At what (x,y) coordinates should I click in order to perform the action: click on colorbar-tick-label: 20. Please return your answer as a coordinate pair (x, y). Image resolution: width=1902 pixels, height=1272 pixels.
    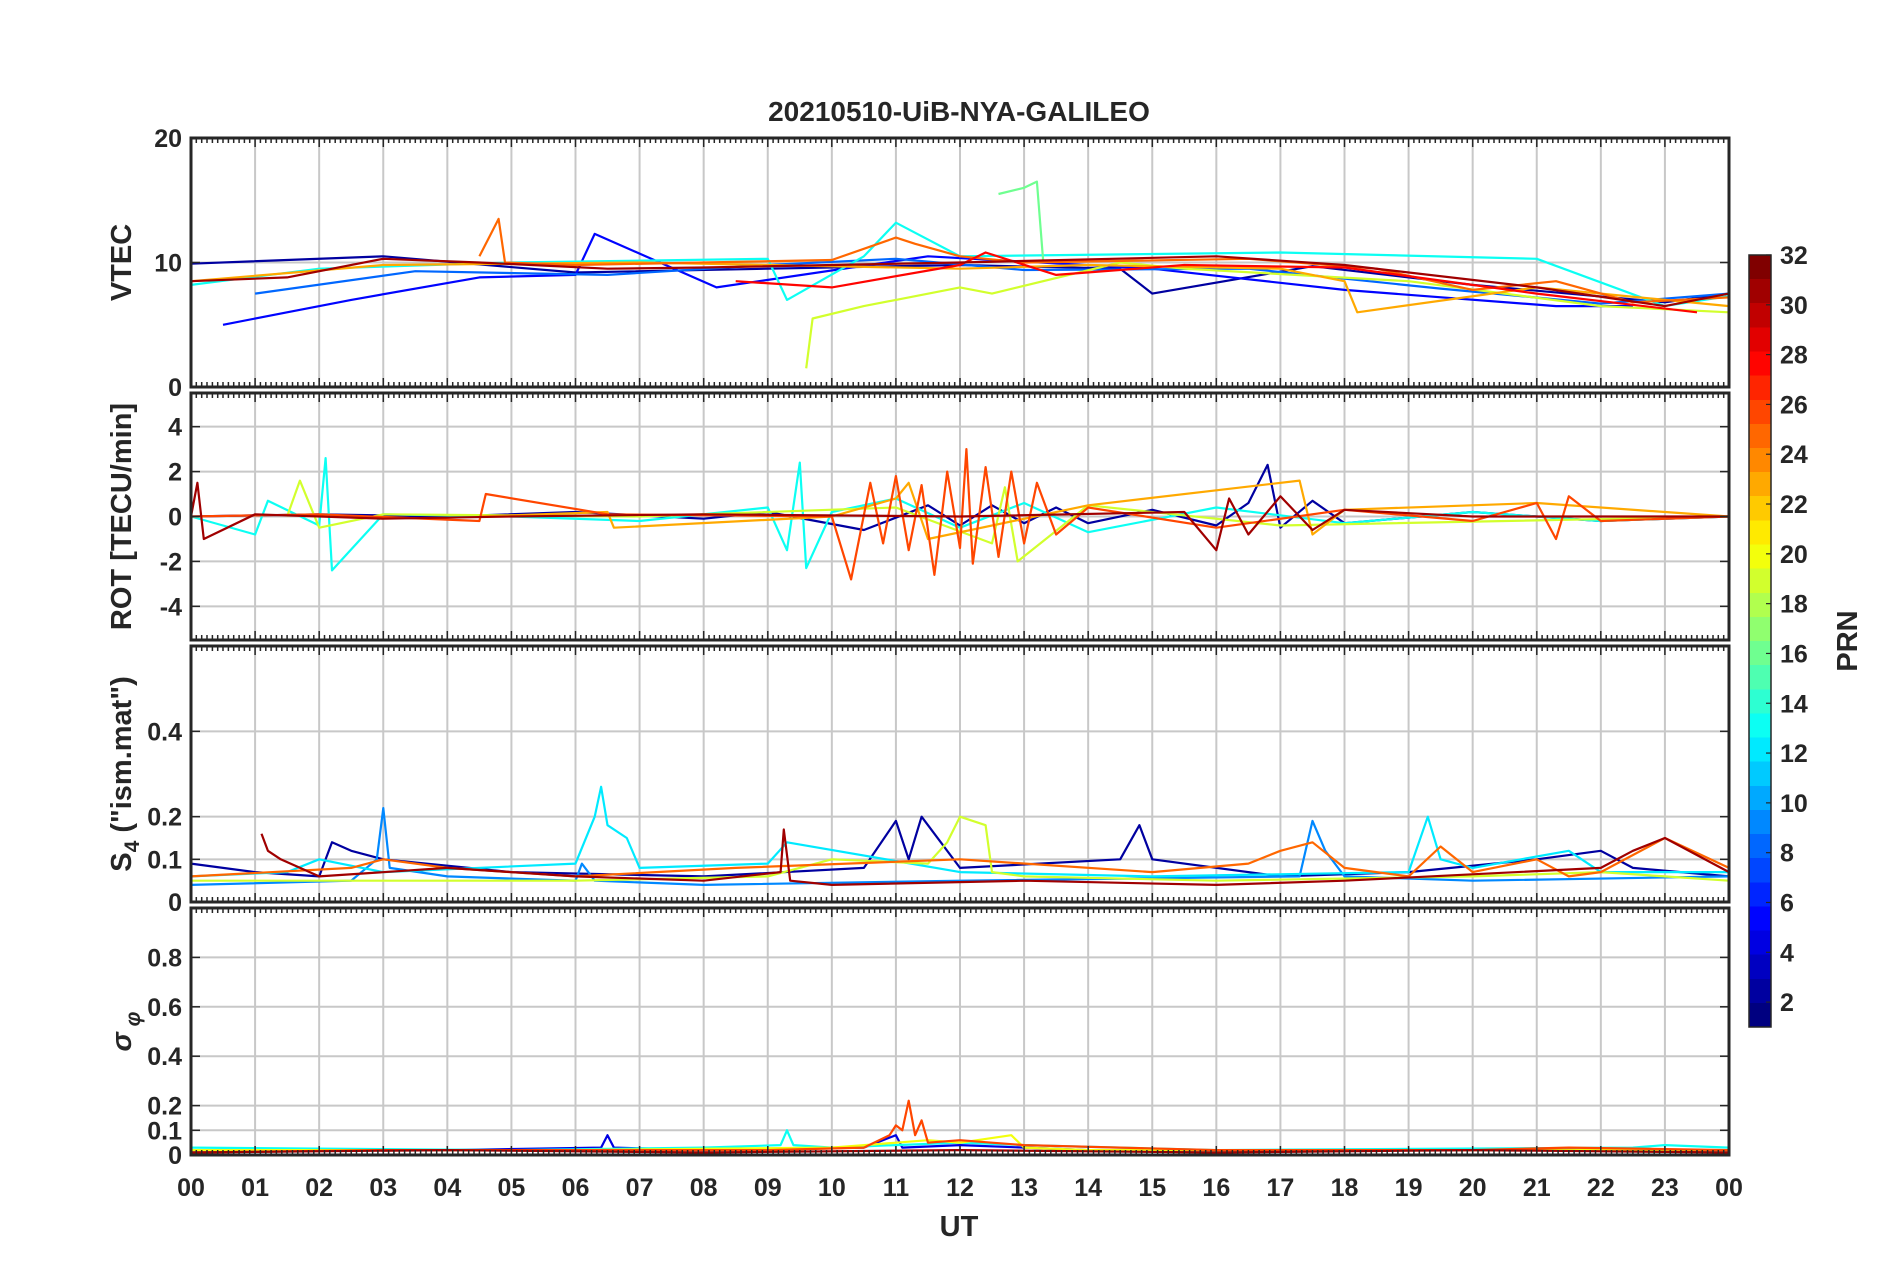
    Looking at the image, I should click on (1794, 555).